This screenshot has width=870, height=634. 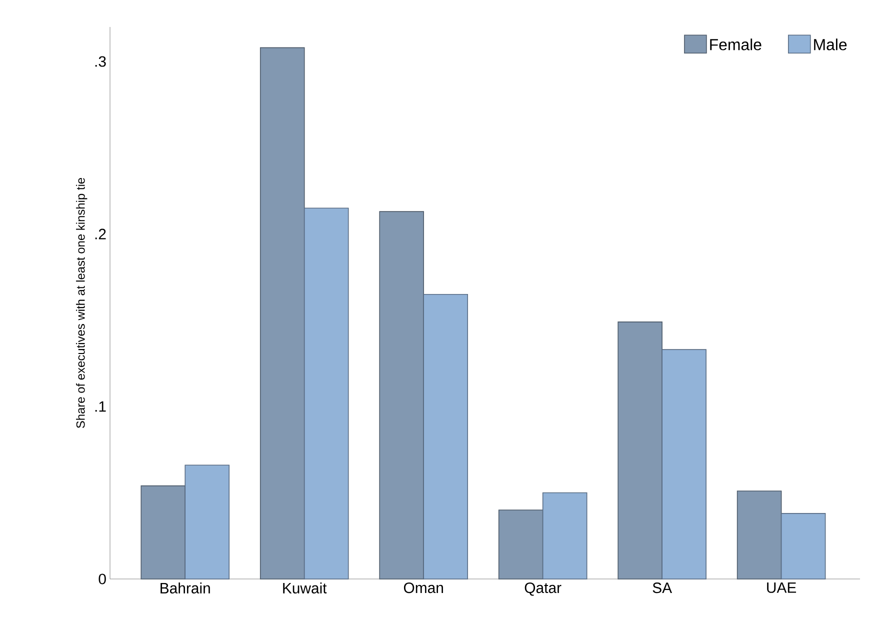 What do you see at coordinates (662, 588) in the screenshot?
I see `x-tick-label: SA` at bounding box center [662, 588].